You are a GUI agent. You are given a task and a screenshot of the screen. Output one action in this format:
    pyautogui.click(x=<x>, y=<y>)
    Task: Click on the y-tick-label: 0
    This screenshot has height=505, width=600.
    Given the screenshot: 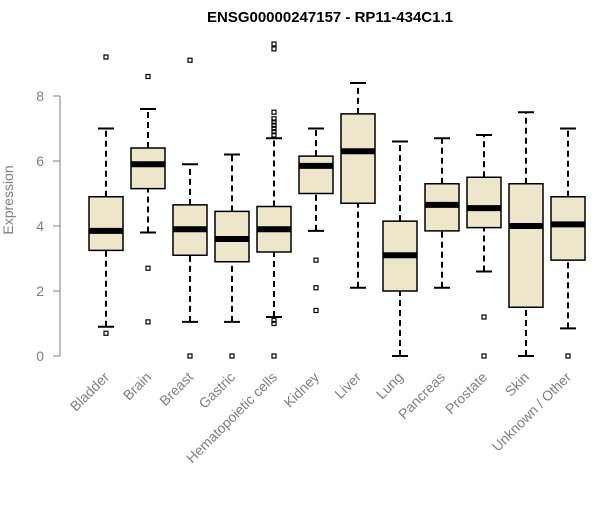 What is the action you would take?
    pyautogui.click(x=40, y=356)
    